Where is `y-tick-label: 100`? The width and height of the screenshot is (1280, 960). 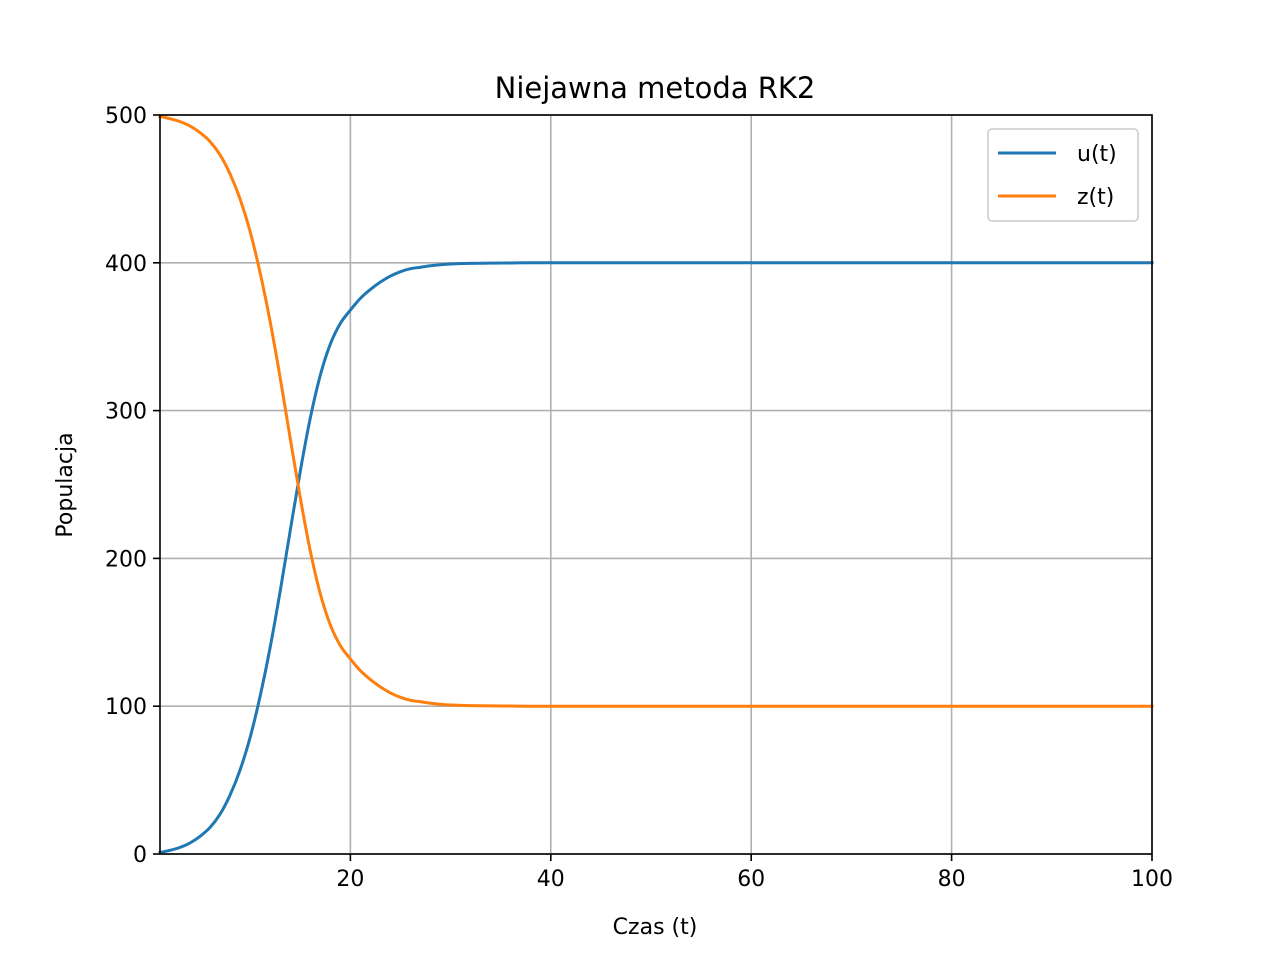
y-tick-label: 100 is located at coordinates (126, 707).